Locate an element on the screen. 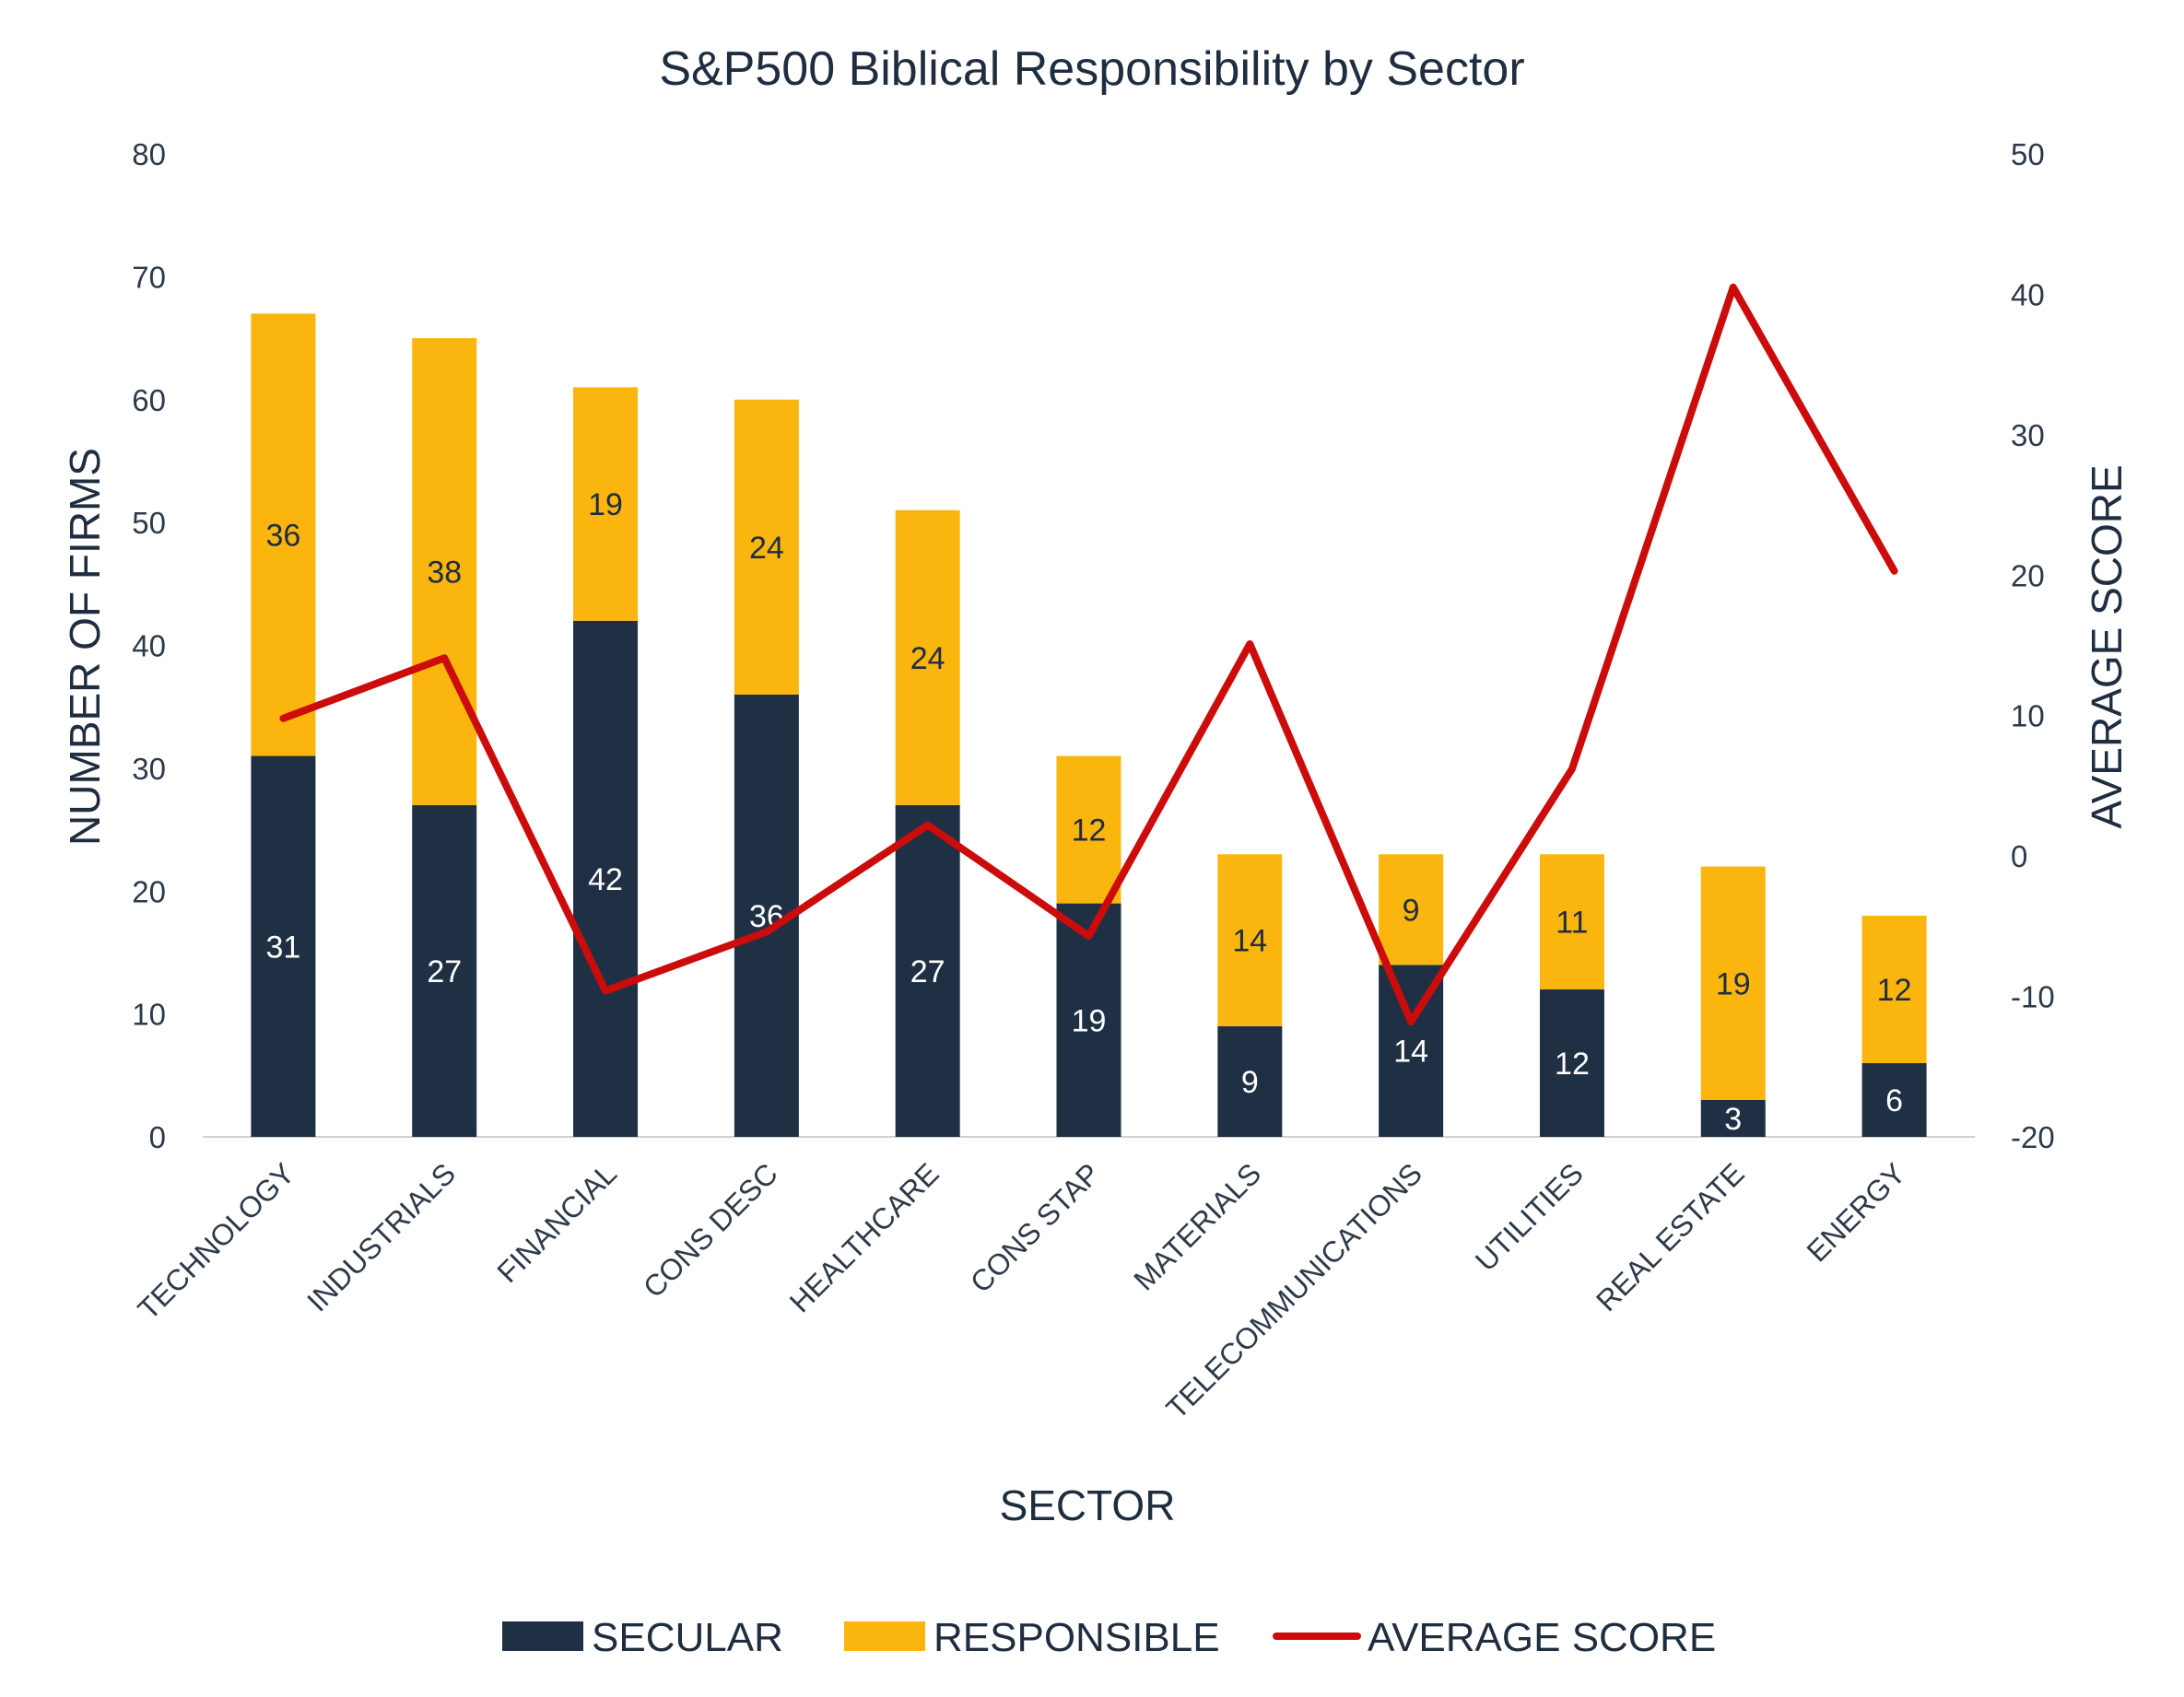 This screenshot has height=1697, width=2184. x-tick-label: TECHNOLOGY is located at coordinates (215, 1241).